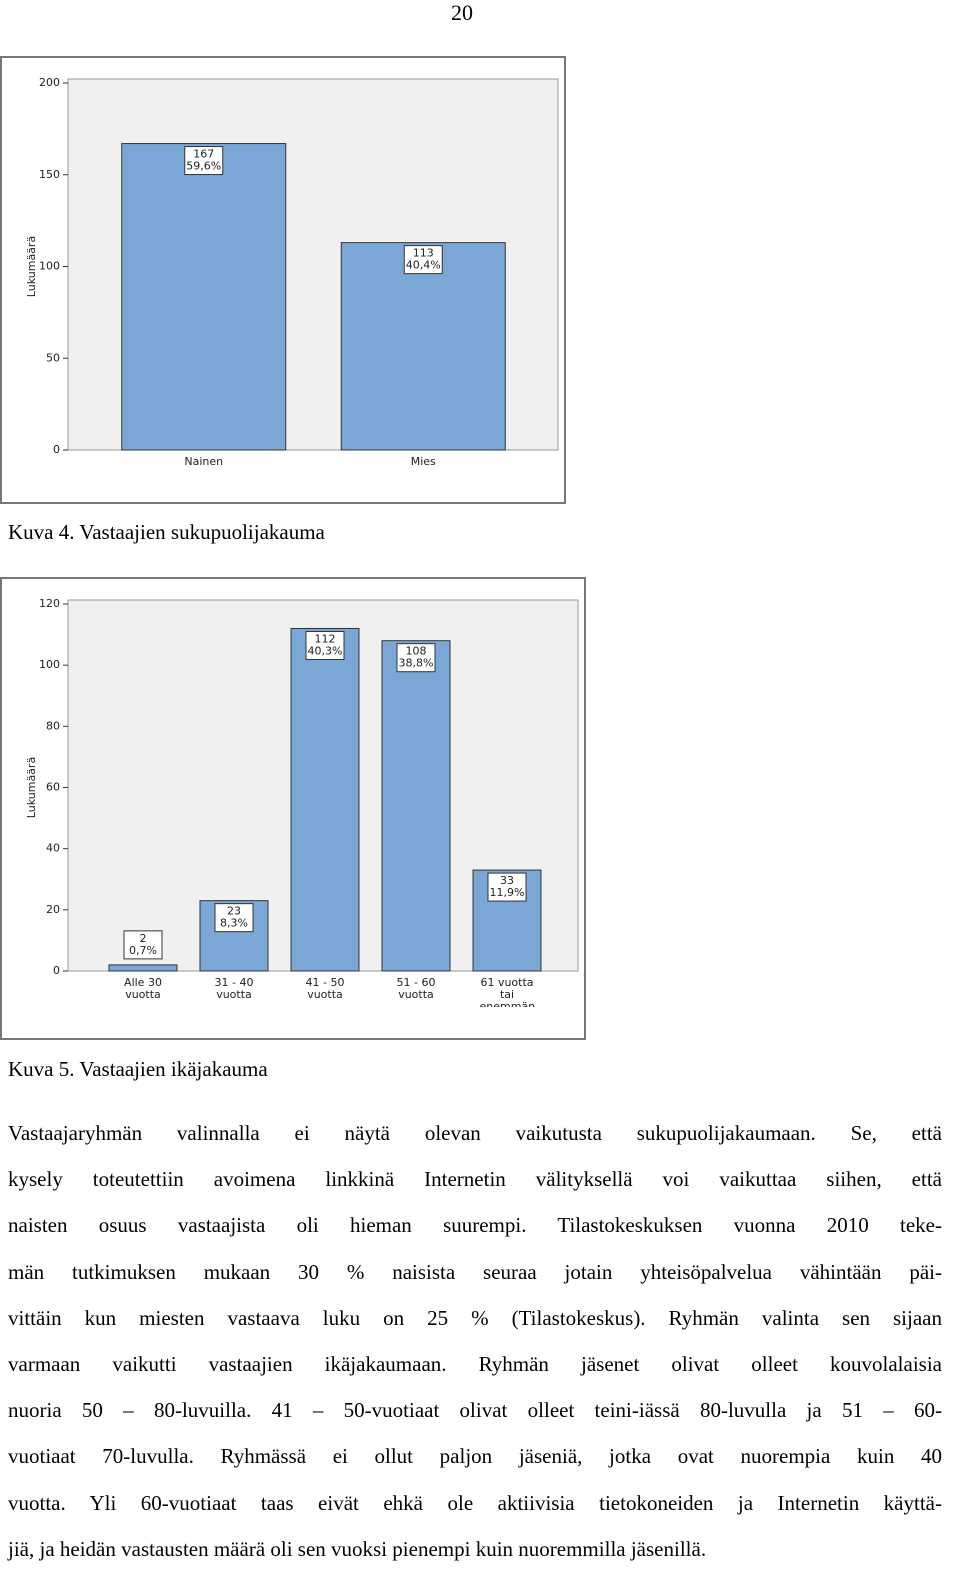 The width and height of the screenshot is (960, 1595). Describe the element at coordinates (49, 174) in the screenshot. I see `y-tick-label: 150` at that location.